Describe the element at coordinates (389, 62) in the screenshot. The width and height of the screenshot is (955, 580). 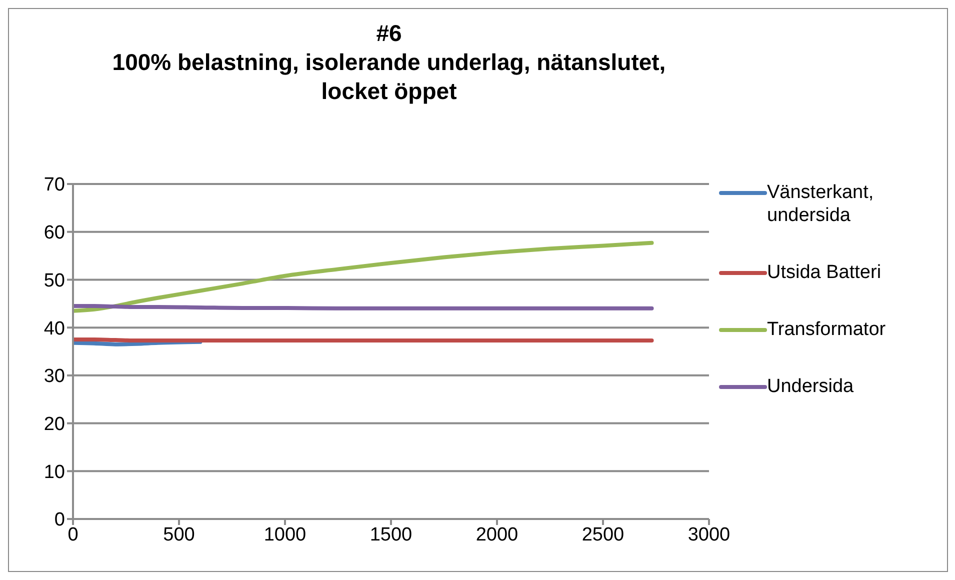
I see `chart-title: #6 100% belastning, isolerande underlag, nätanslutet, locket öppet` at that location.